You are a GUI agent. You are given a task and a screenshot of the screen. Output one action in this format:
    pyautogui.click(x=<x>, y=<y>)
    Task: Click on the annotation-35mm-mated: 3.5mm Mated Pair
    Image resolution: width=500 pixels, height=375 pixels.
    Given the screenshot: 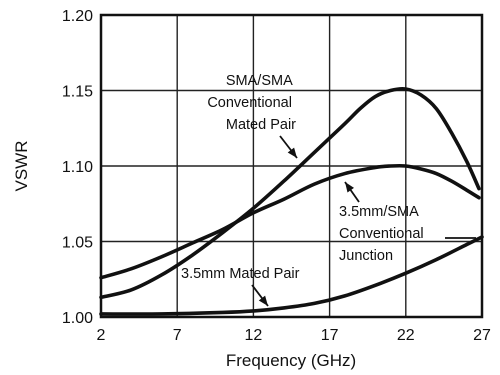 What is the action you would take?
    pyautogui.click(x=240, y=274)
    